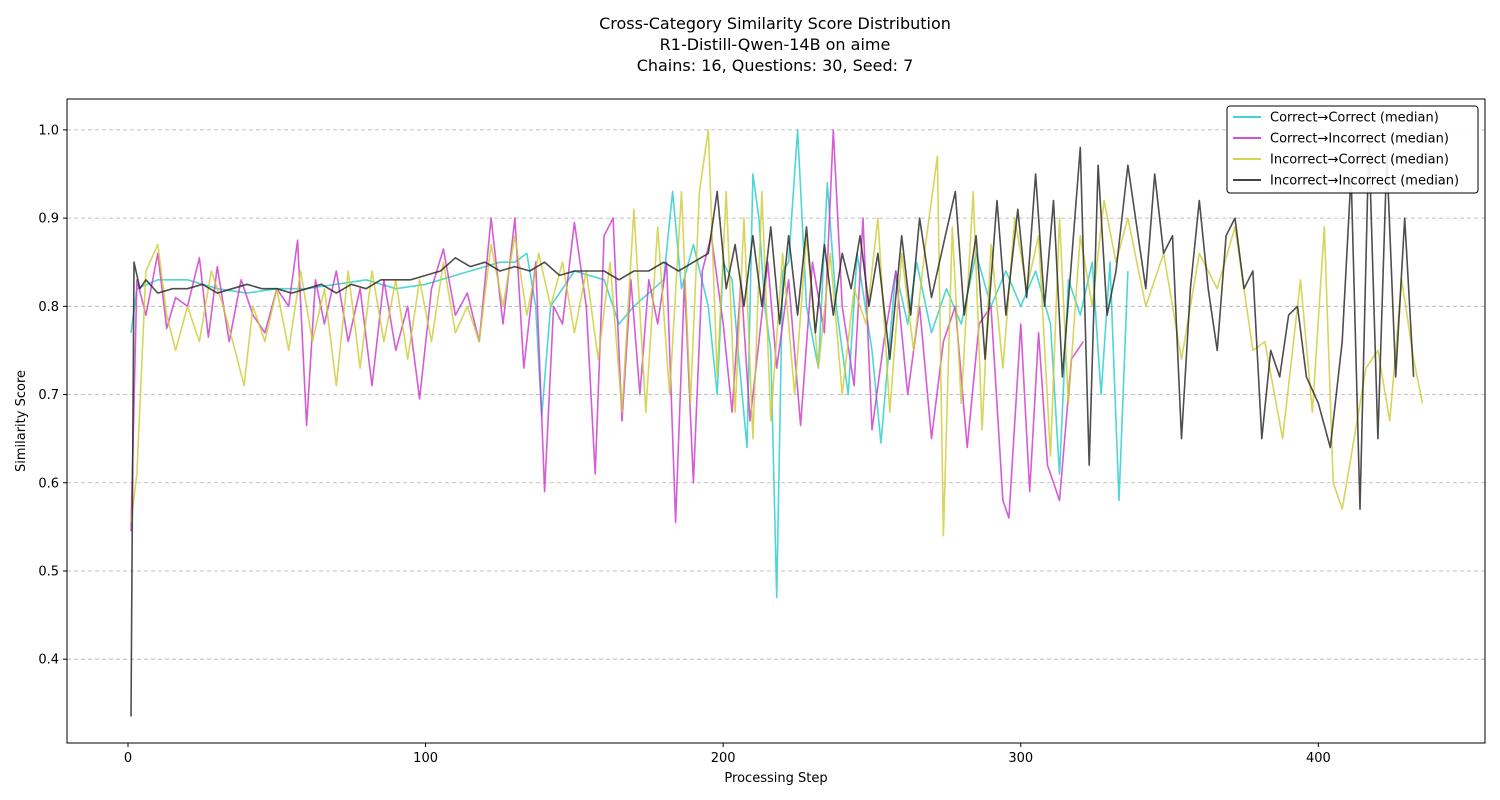 The height and width of the screenshot is (800, 1500). What do you see at coordinates (775, 778) in the screenshot?
I see `x-axis-label: Processing Step` at bounding box center [775, 778].